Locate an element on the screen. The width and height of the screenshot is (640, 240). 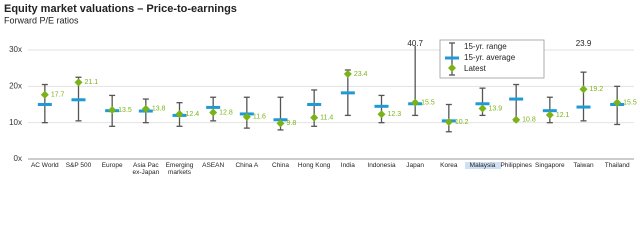
y-tick-label: 10x is located at coordinates (15, 122).